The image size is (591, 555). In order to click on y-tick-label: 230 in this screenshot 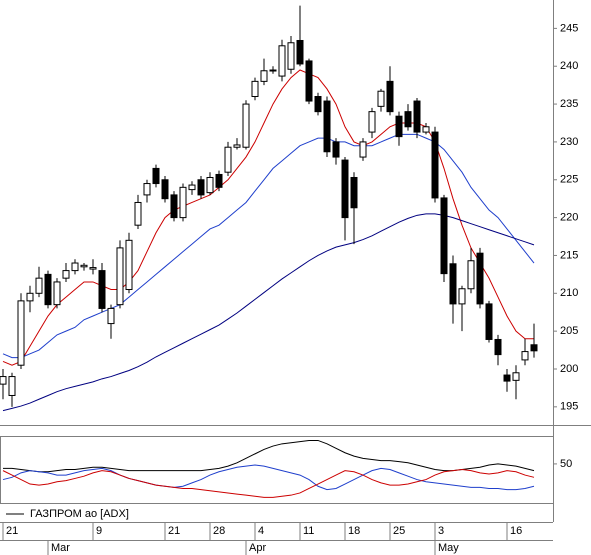, I will do `click(569, 142)`.